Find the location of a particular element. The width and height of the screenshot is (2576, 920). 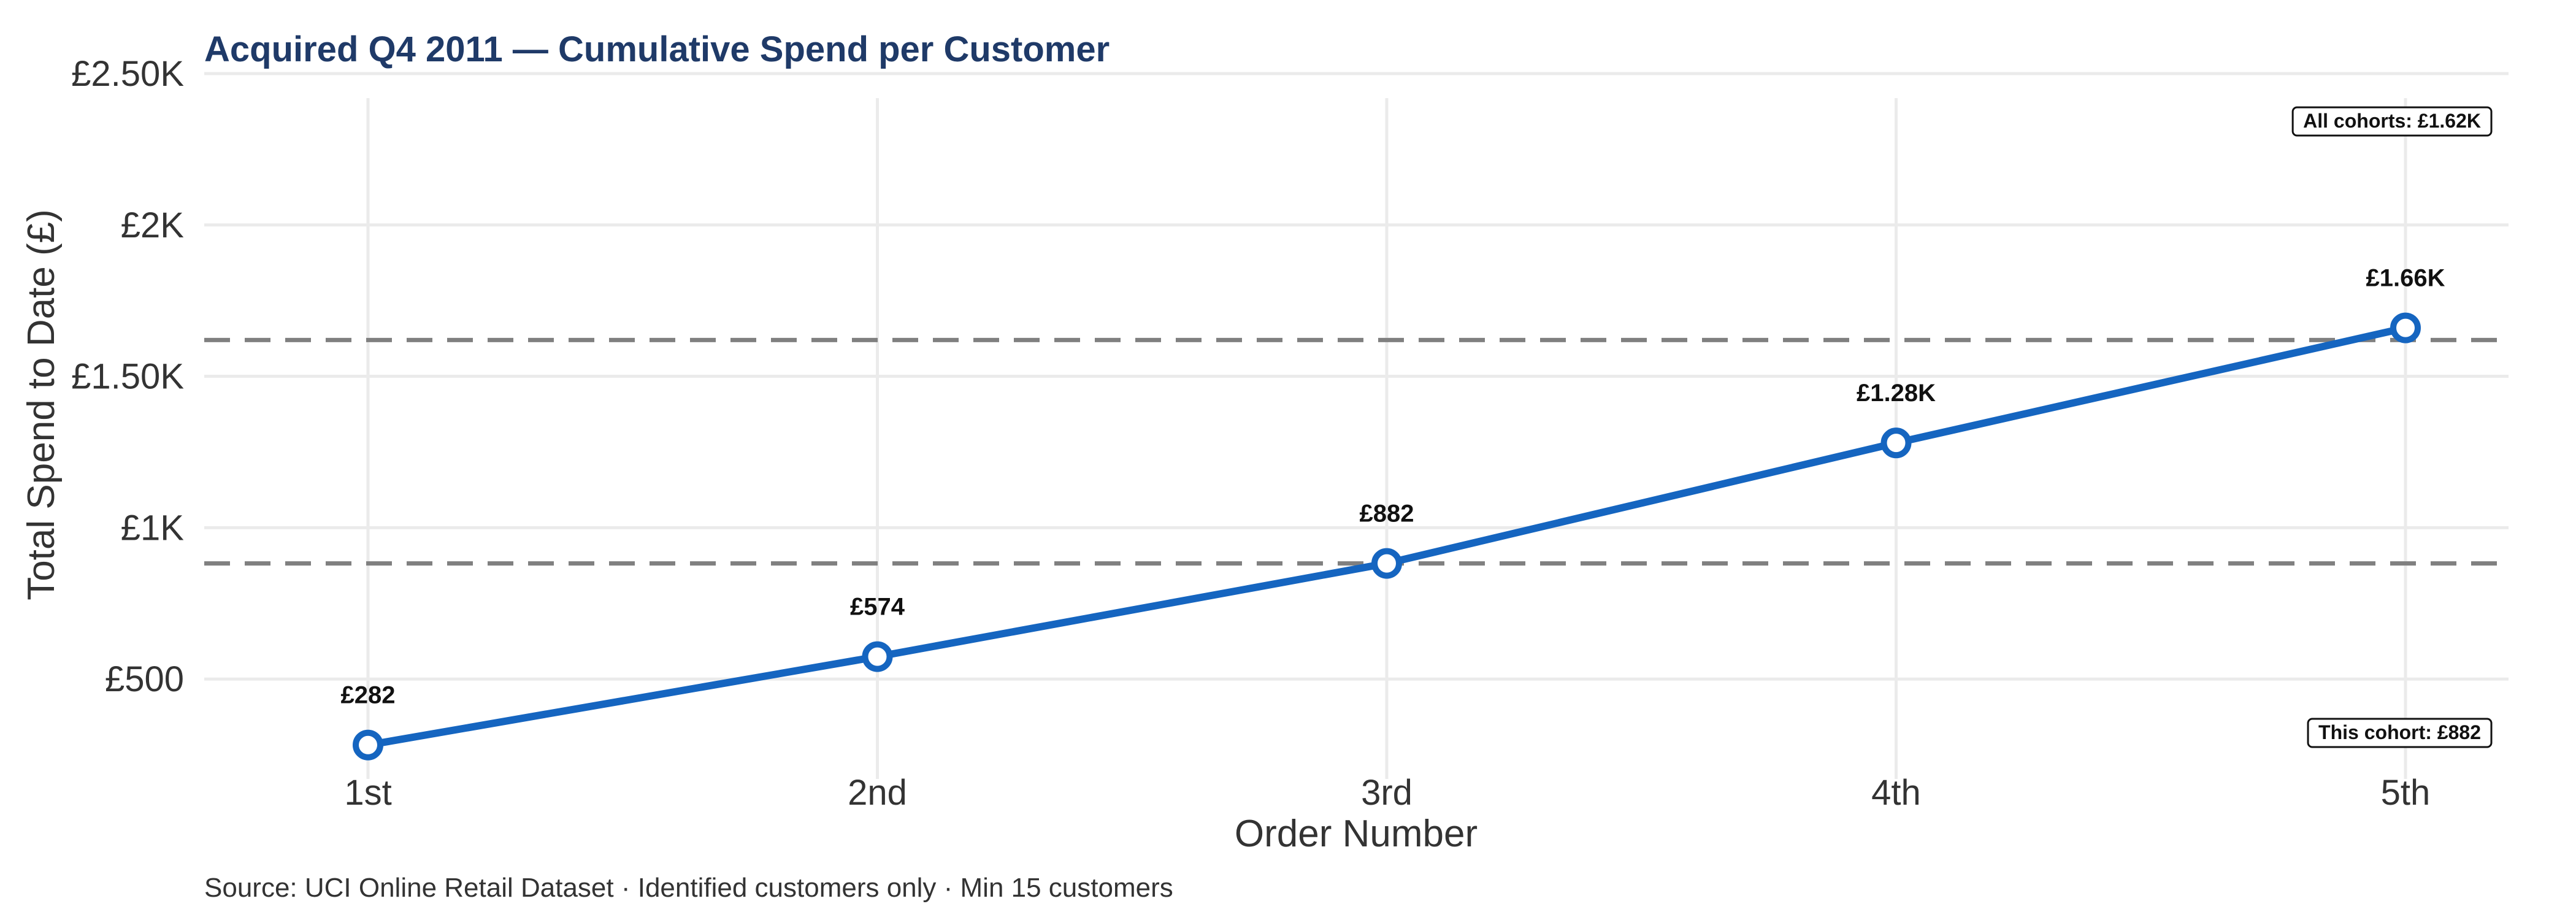

reference-label: All cohorts: £1.62K is located at coordinates (2392, 121).